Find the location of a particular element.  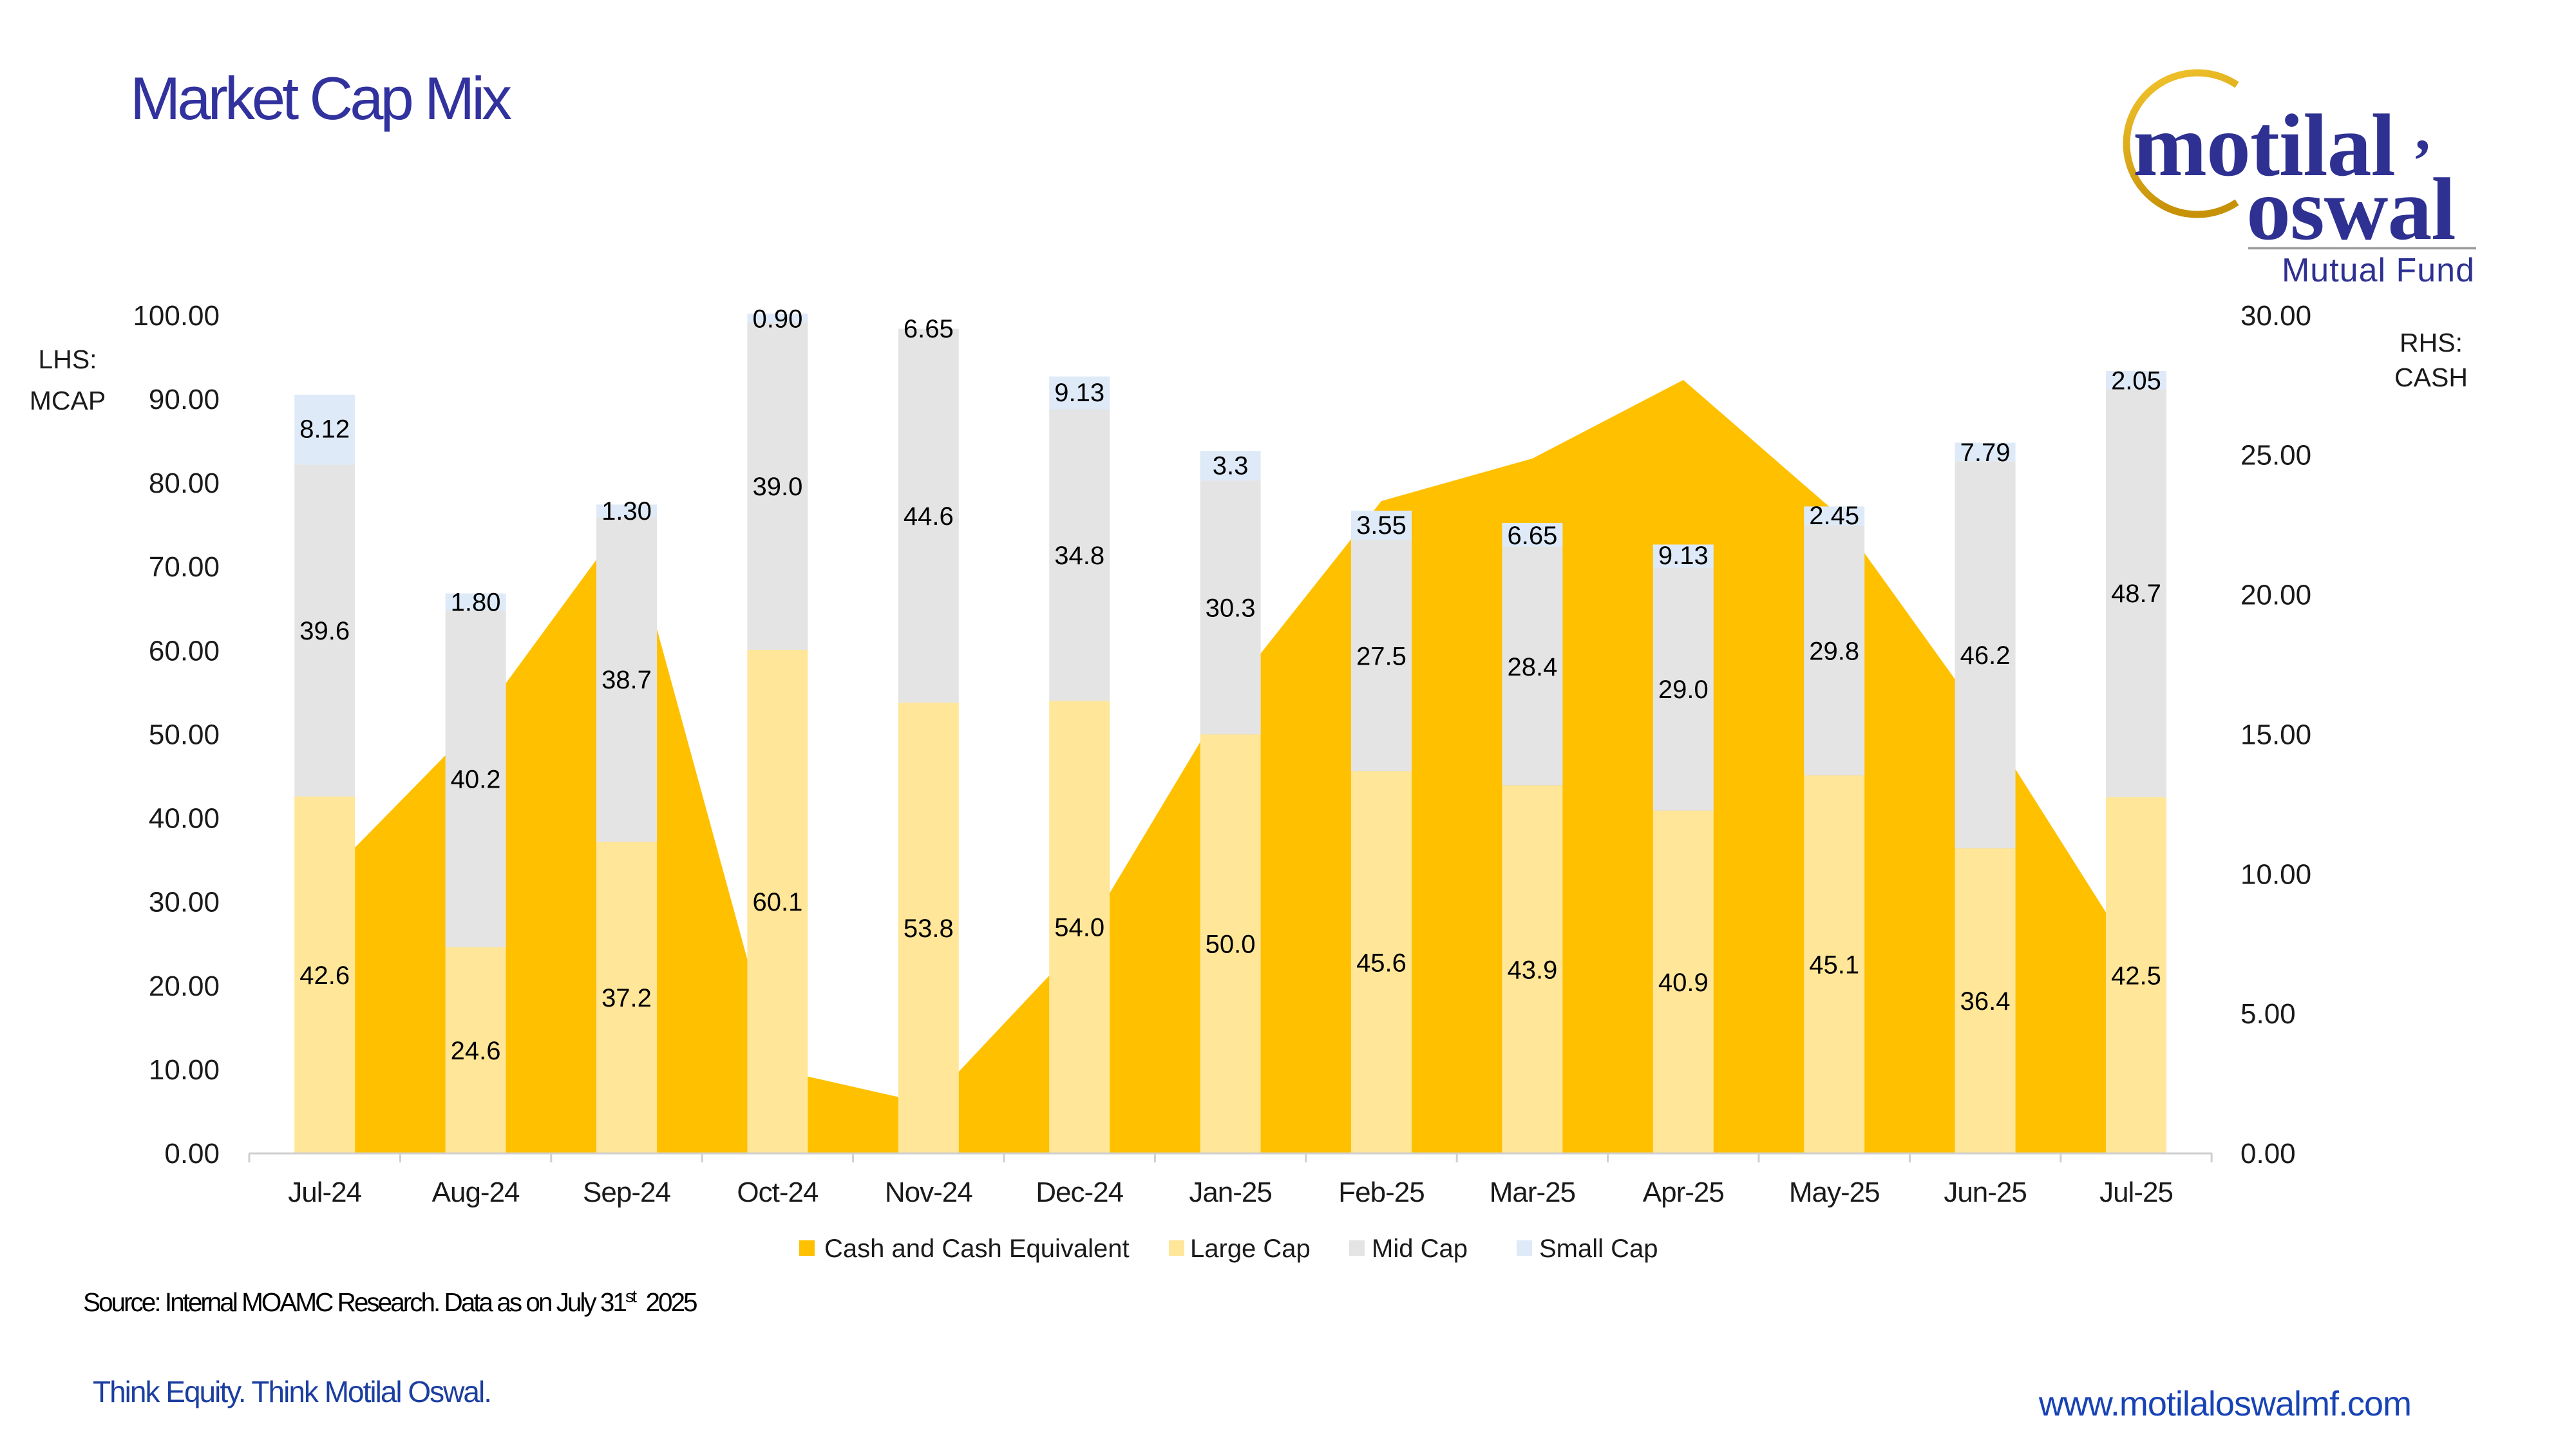

svg-text: Mutual Fund is located at coordinates (2378, 270).